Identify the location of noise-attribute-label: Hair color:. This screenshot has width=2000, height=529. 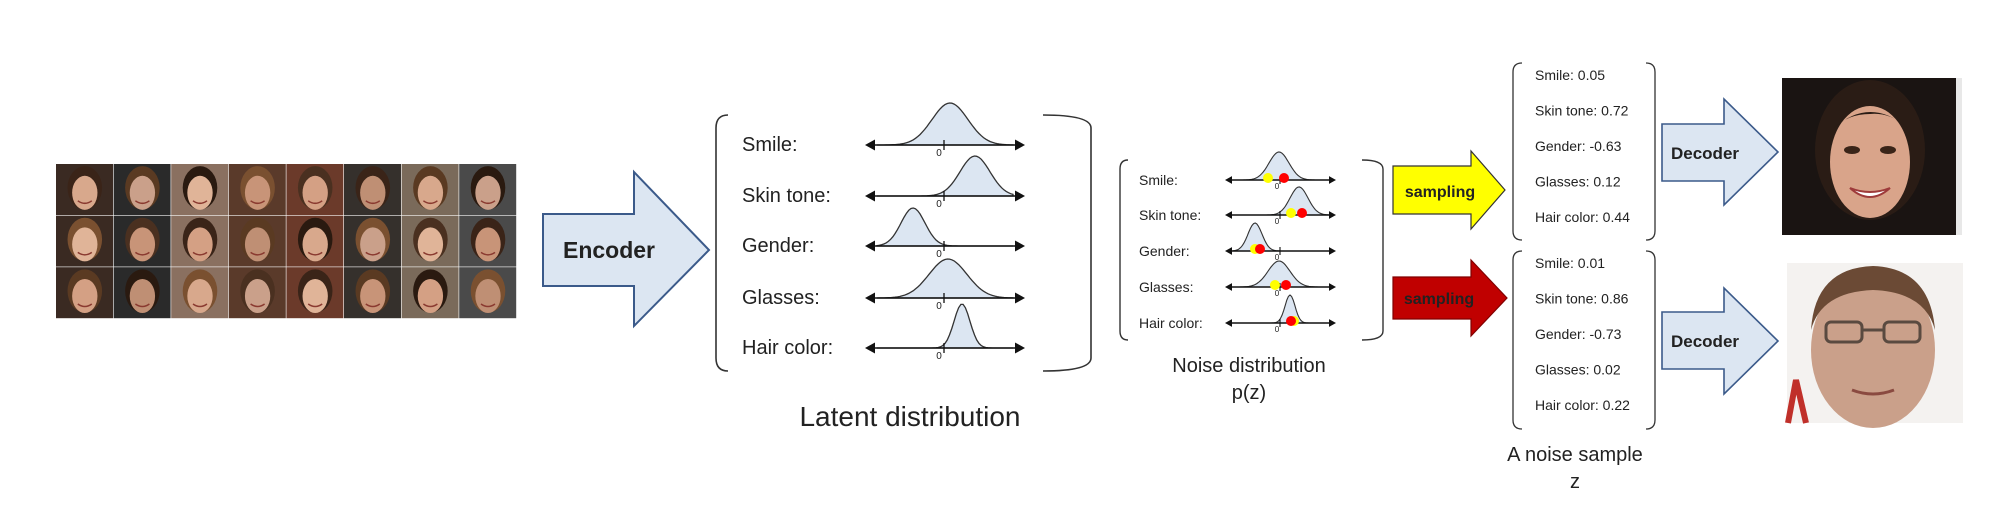
(1171, 323).